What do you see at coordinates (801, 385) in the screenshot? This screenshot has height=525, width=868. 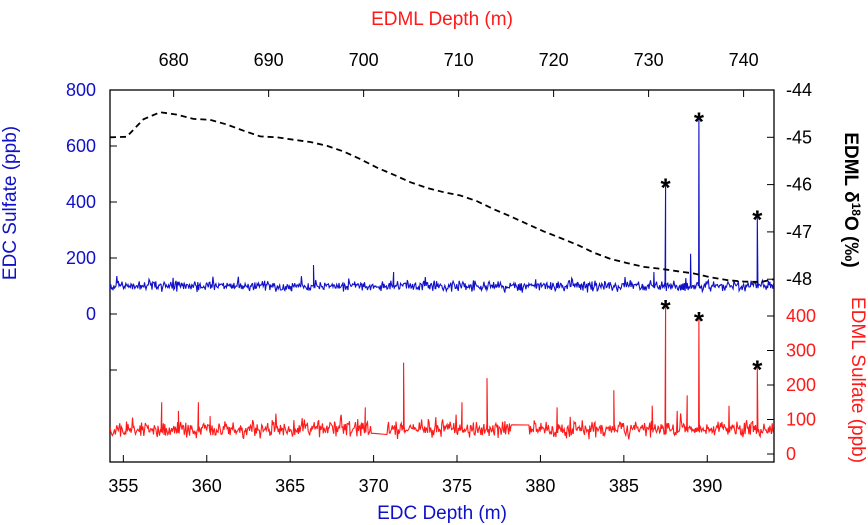 I see `y-right-lower-tick-label: 200` at bounding box center [801, 385].